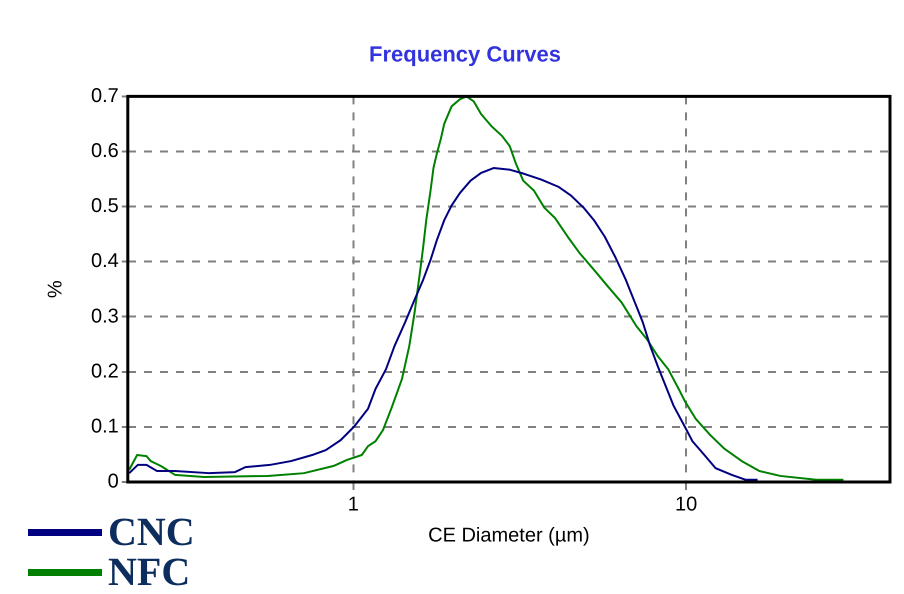 The image size is (904, 594). Describe the element at coordinates (686, 505) in the screenshot. I see `x-tick-label: 10` at that location.